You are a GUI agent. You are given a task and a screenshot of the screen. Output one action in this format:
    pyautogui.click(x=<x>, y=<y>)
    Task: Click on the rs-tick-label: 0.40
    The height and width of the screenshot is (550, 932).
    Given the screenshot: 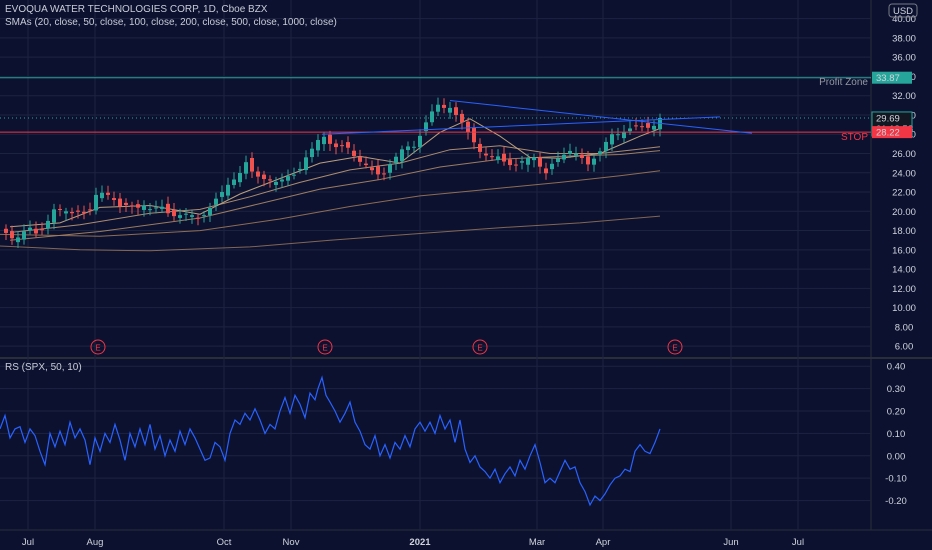 What is the action you would take?
    pyautogui.click(x=896, y=367)
    